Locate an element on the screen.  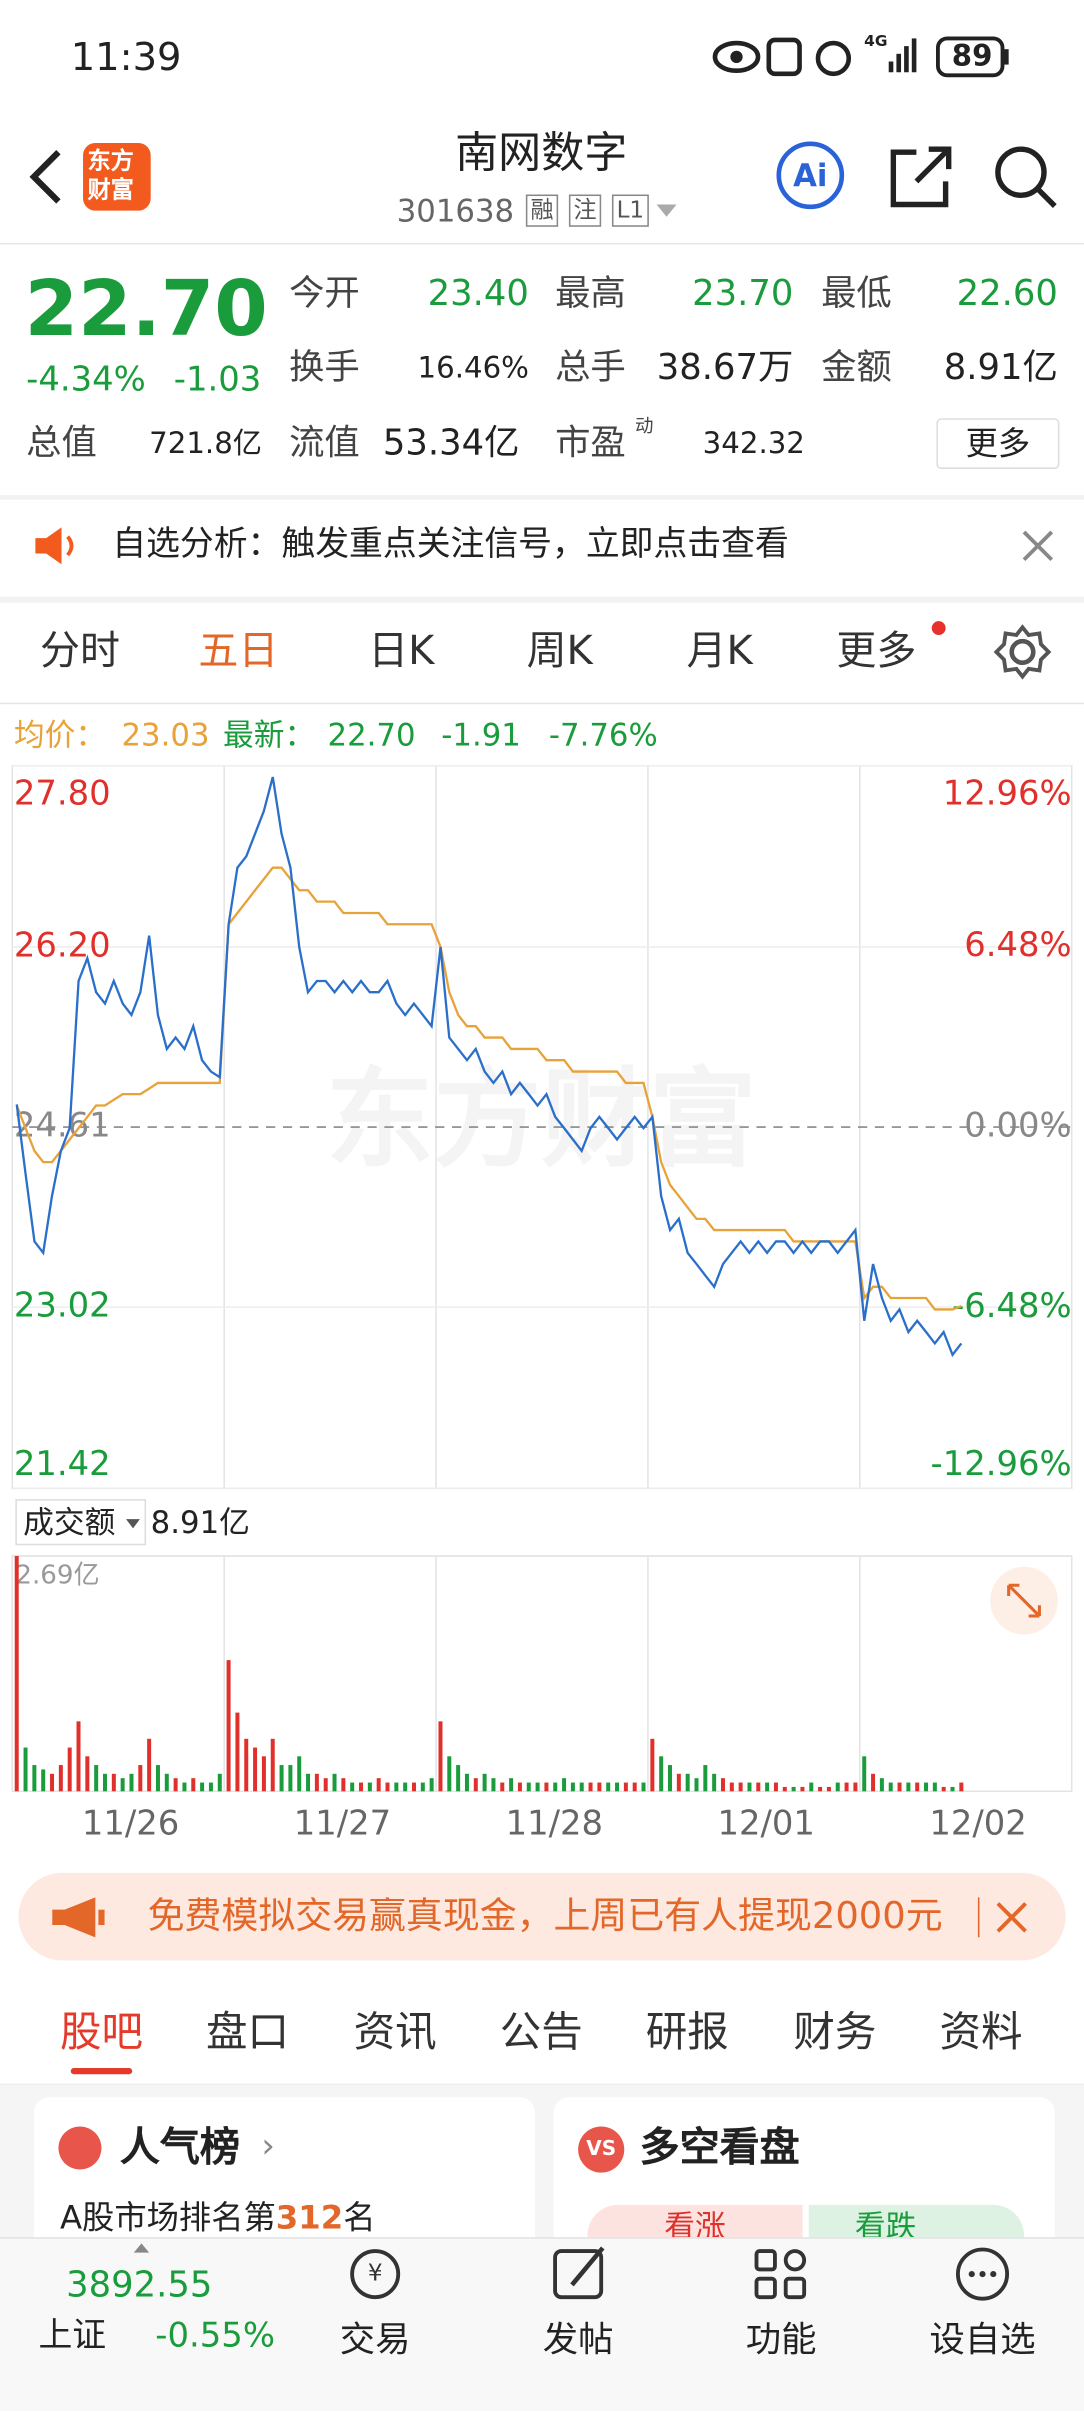
promo-banner: 免费模拟交易赢真现金，上周已有人提现2000元 is located at coordinates (542, 1916).